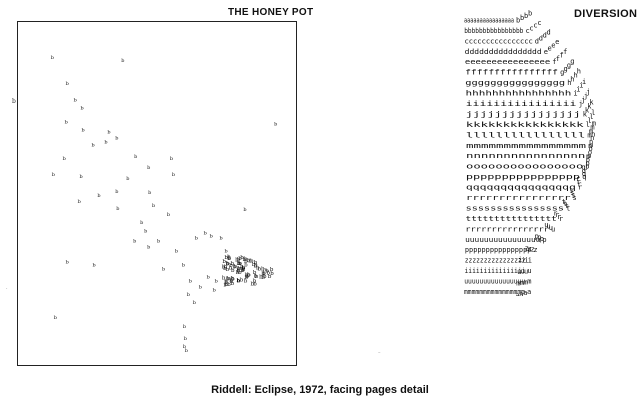  Describe the element at coordinates (539, 23) in the screenshot. I see `diversion-curl-letter: c` at that location.